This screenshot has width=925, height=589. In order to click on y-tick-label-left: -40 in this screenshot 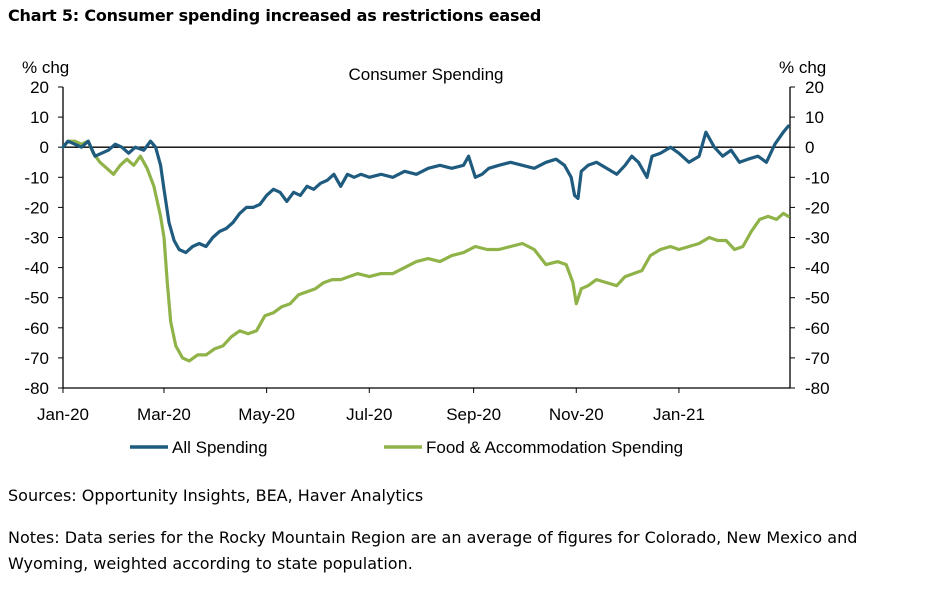, I will do `click(36, 268)`.